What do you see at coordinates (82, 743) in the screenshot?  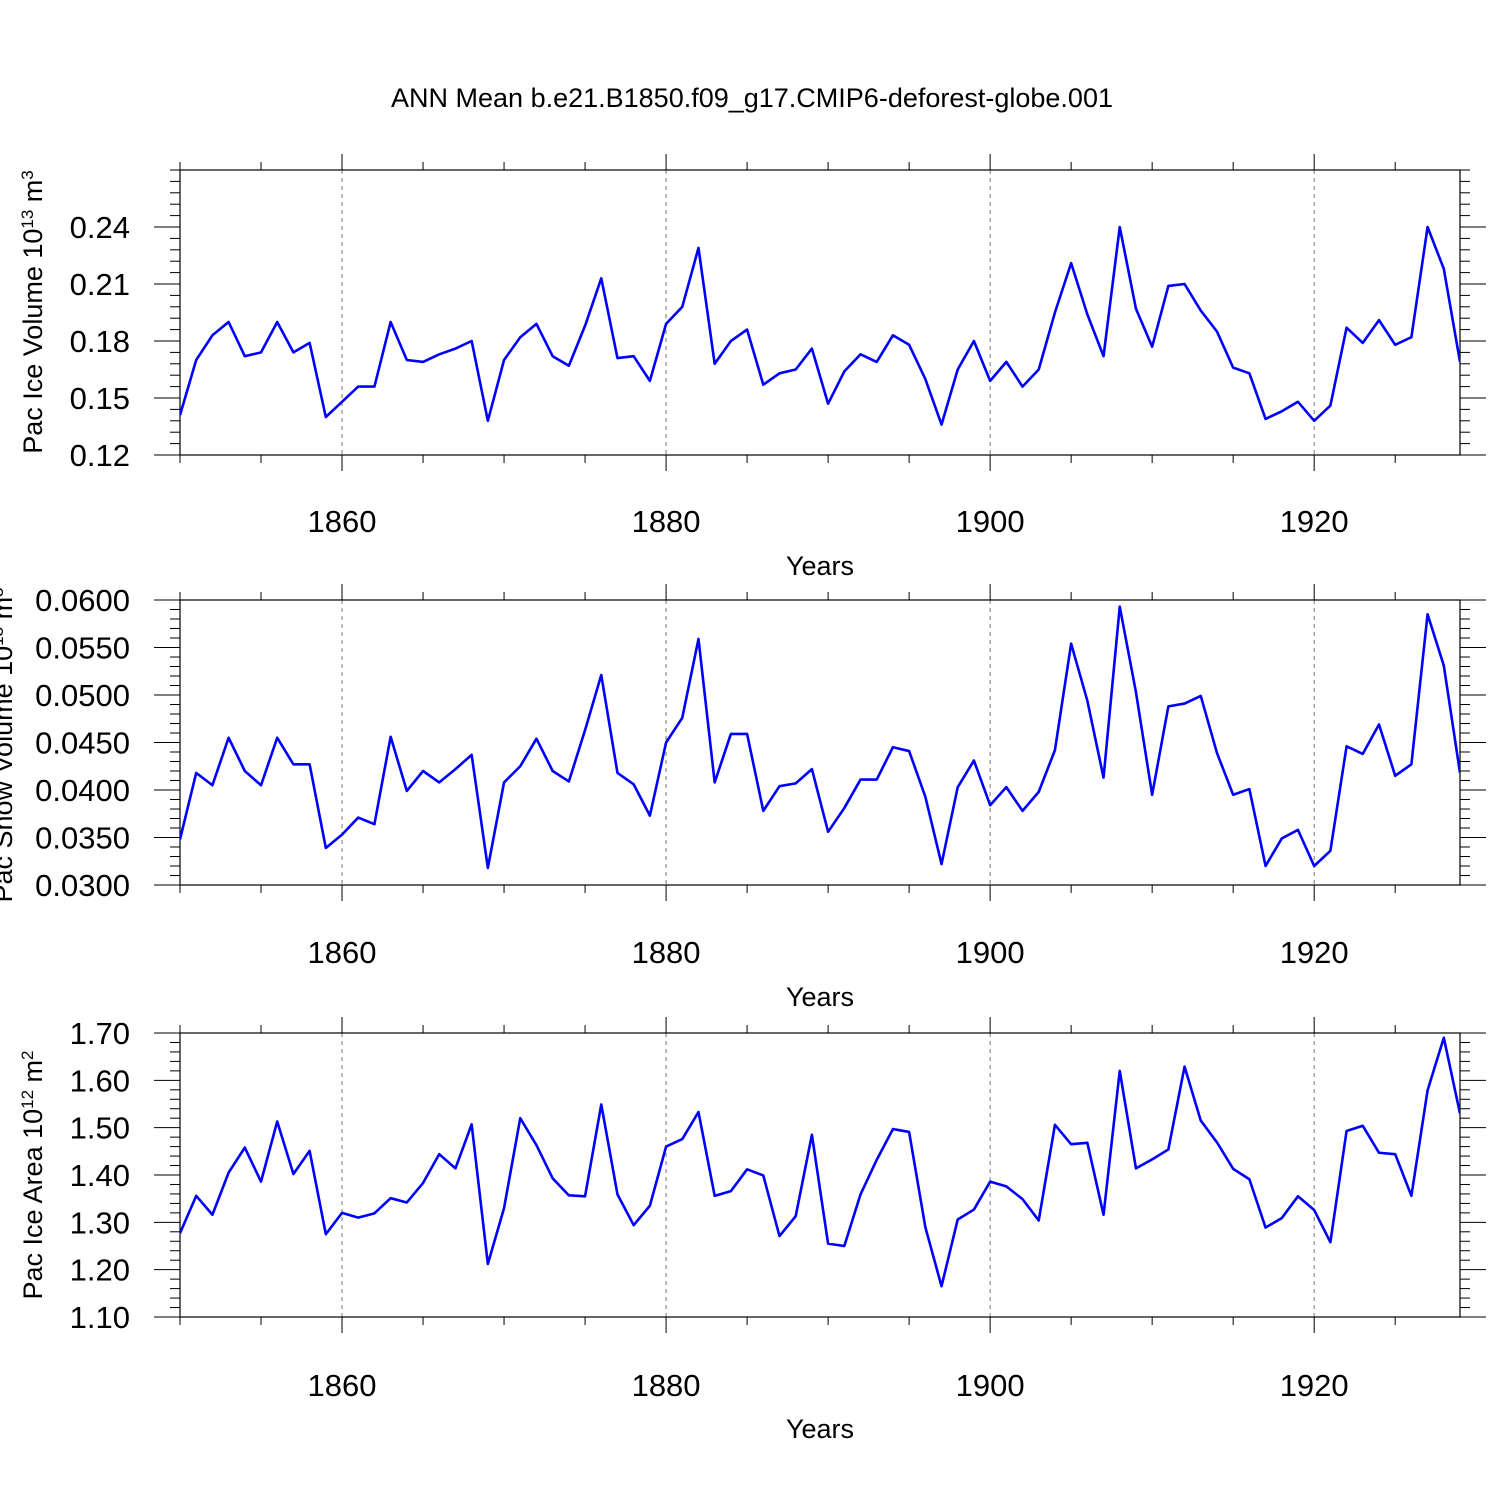 I see `y-tick-label: 0.0450` at bounding box center [82, 743].